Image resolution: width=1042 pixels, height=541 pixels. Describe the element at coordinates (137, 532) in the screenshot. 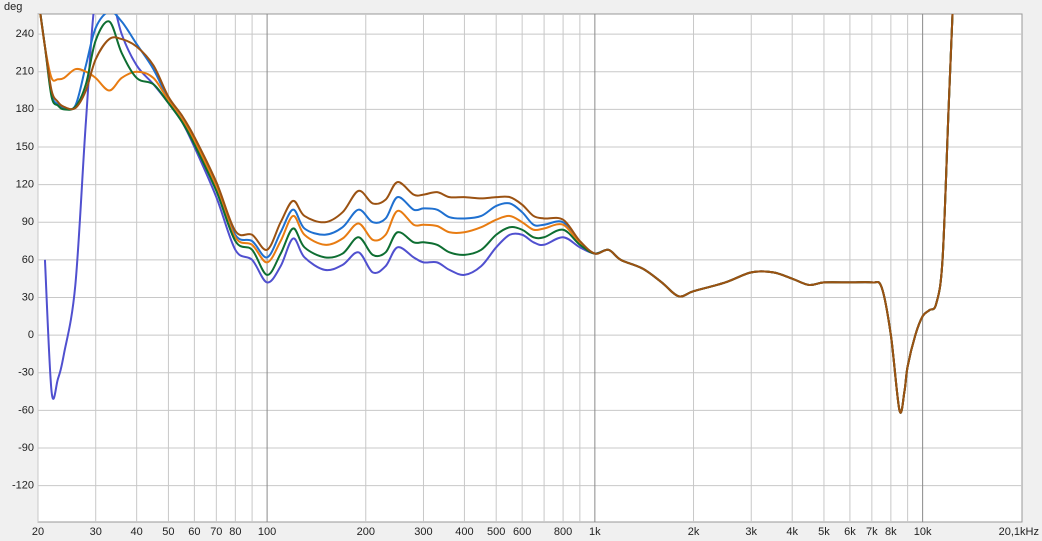

I see `x-tick-label: 40` at that location.